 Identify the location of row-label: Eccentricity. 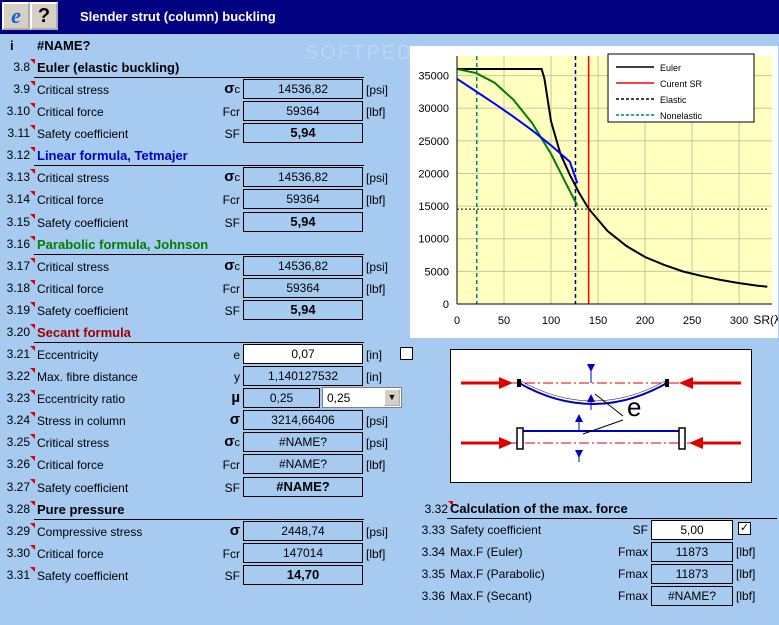
(68, 355).